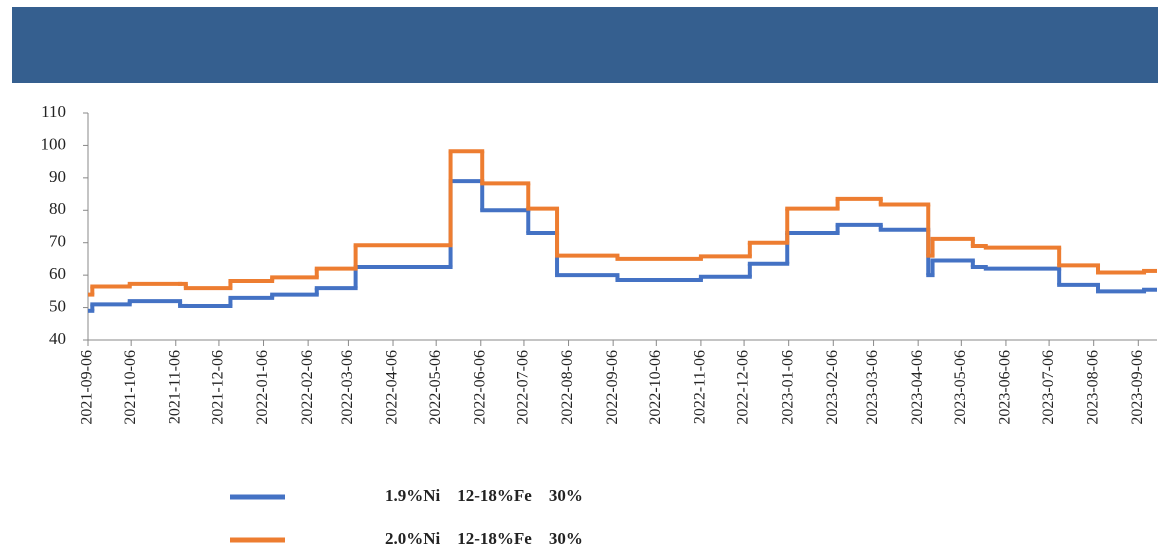  I want to click on x-tick-label: 2022-04-06, so click(392, 387).